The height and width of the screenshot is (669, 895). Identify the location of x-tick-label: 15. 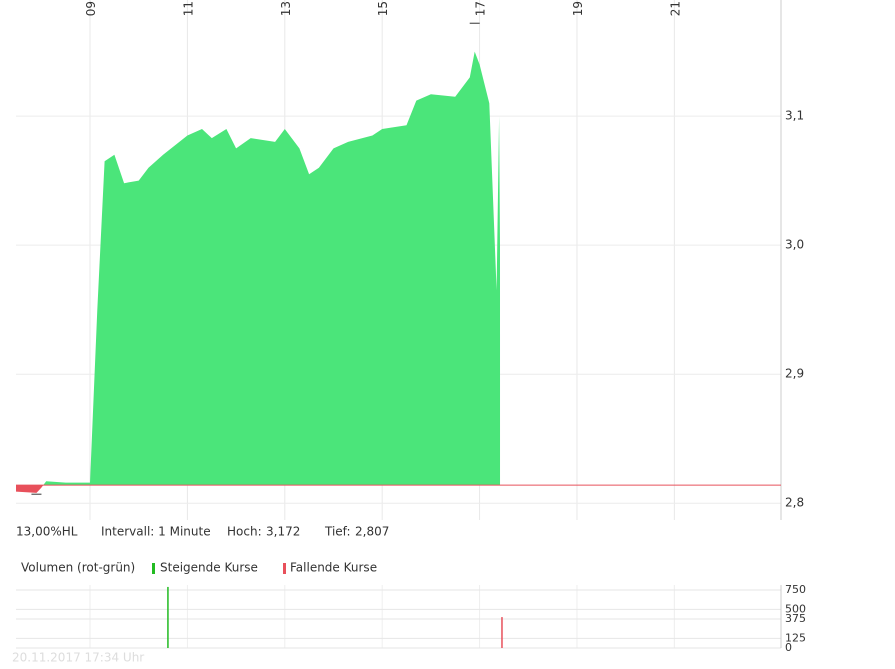
(383, 8).